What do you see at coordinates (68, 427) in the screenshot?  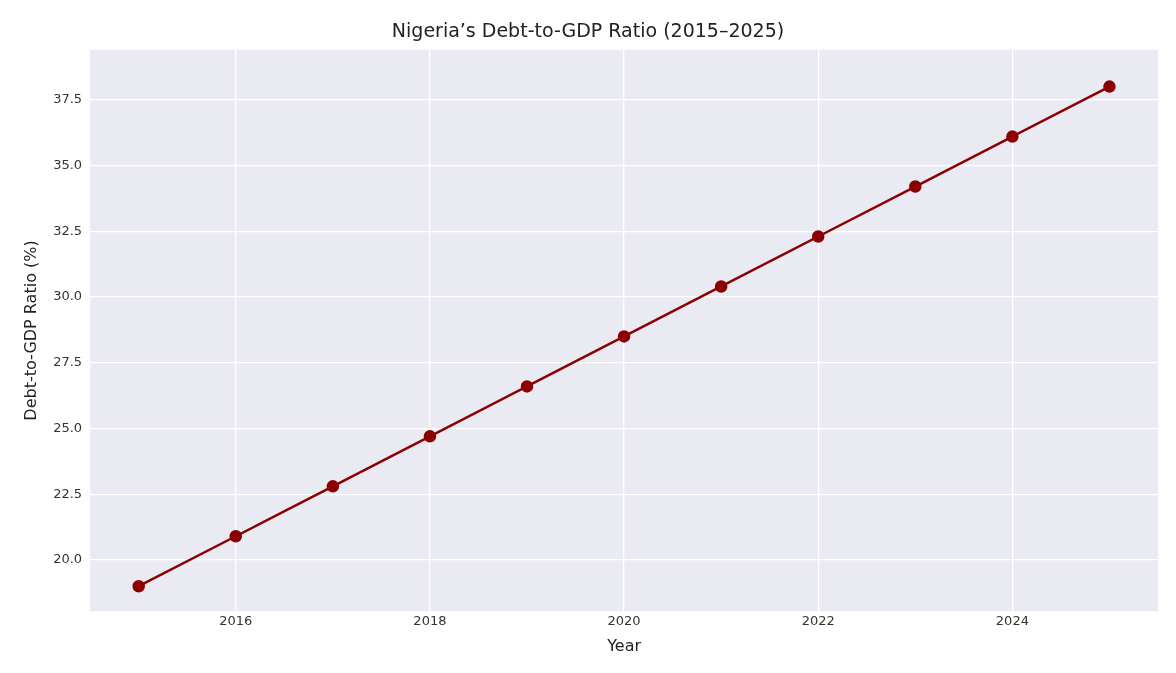 I see `y-tick-label: 25.0` at bounding box center [68, 427].